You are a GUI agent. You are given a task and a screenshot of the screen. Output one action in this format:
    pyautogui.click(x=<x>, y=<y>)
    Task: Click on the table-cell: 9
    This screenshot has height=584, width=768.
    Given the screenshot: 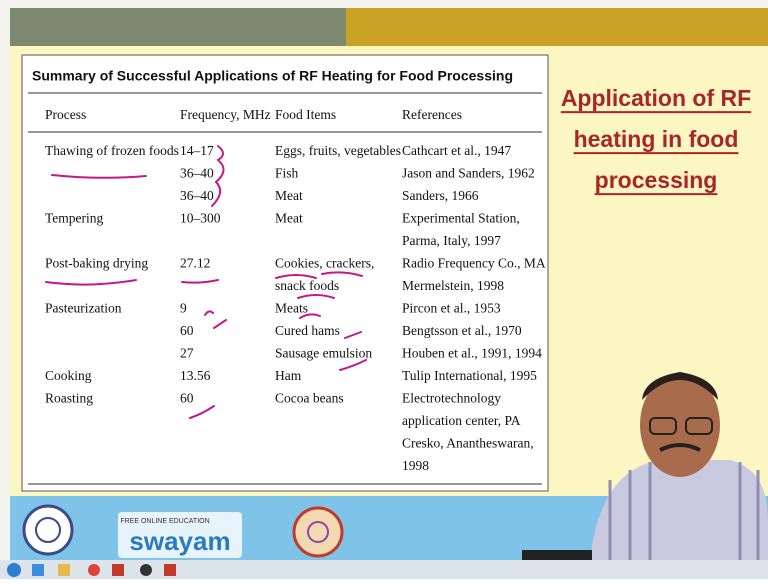 What is the action you would take?
    pyautogui.click(x=183, y=308)
    